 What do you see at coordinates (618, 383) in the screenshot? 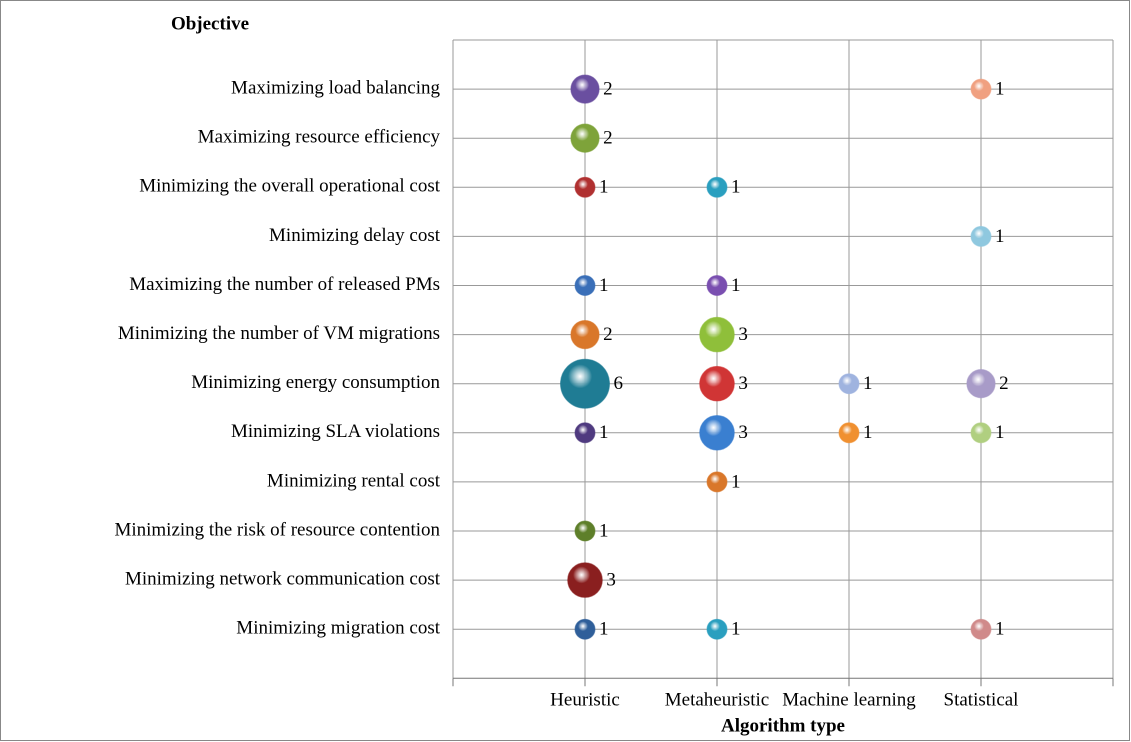
I see `data-label: 6` at bounding box center [618, 383].